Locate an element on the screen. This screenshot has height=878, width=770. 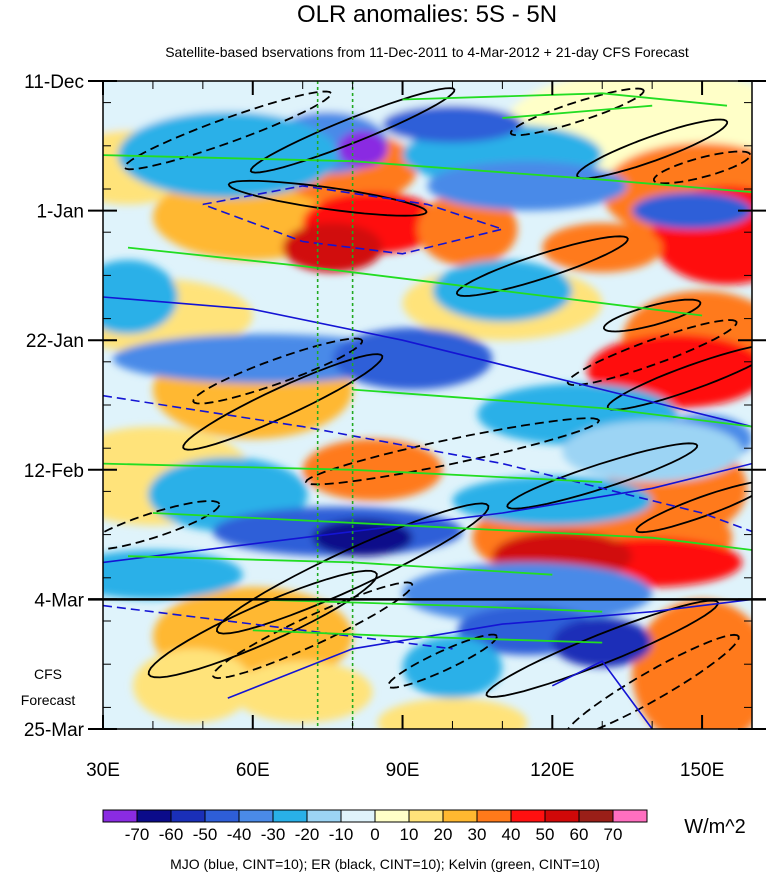
reference-longitude-lines is located at coordinates (335, 405).